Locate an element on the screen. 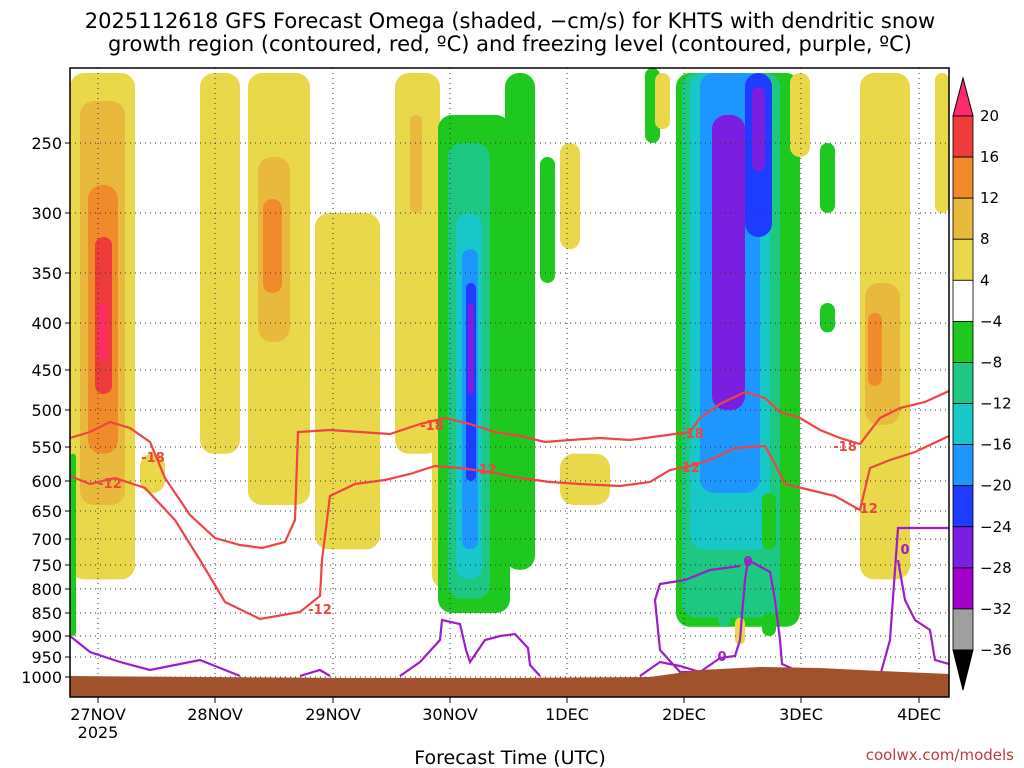  colorbar-label: −36 is located at coordinates (996, 650).